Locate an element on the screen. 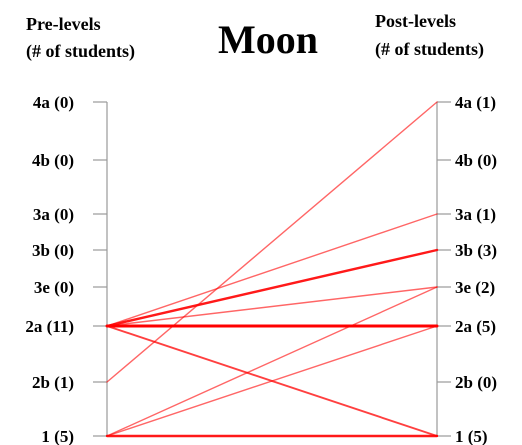  left-tick-label-4a: 4a (0) is located at coordinates (53, 102).